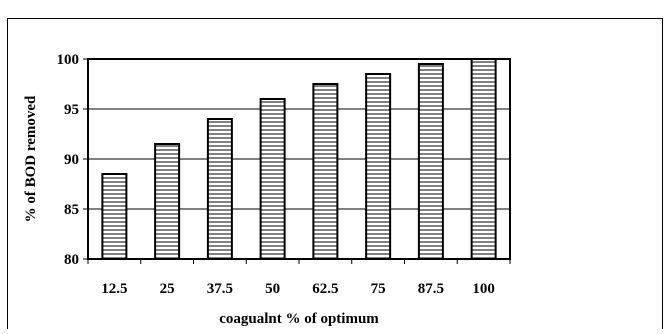 The width and height of the screenshot is (666, 334). I want to click on y-tick-label: 90, so click(71, 160).